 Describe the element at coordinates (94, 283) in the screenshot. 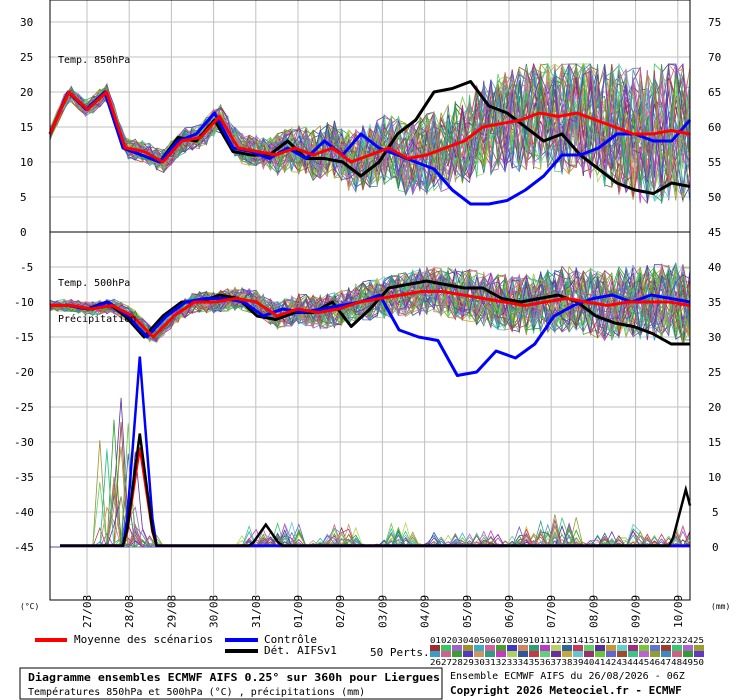

I see `panel-label-500: Temp. 500hPa` at that location.